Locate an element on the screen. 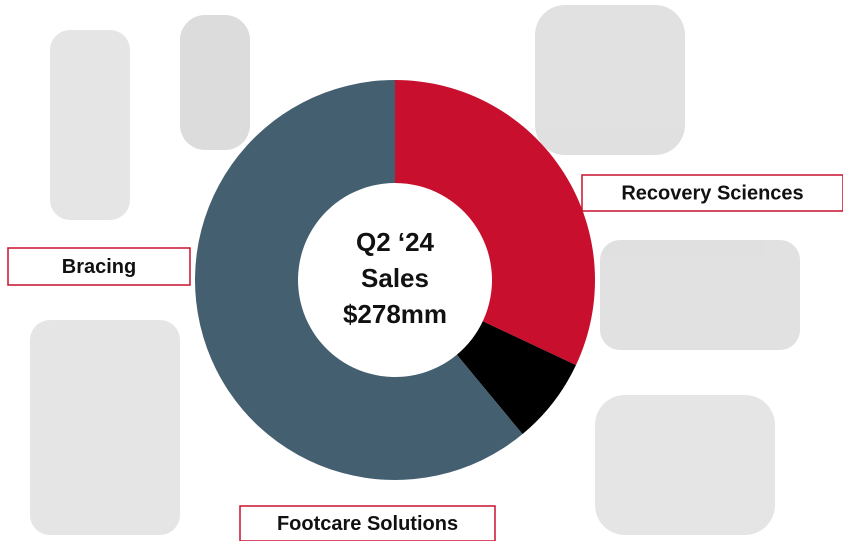 This screenshot has width=843, height=541. brace-image is located at coordinates (90, 125).